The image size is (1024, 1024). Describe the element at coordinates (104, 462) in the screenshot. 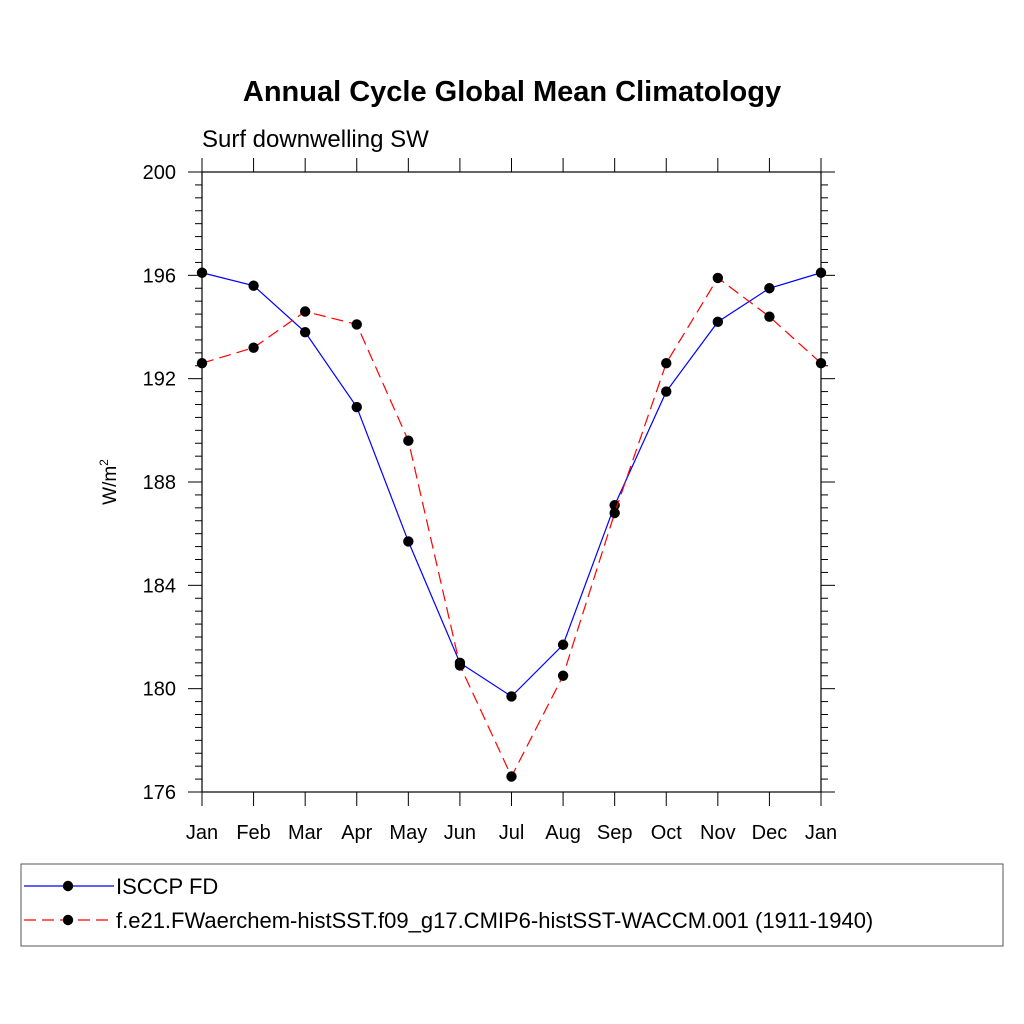

I see `y-axis-label-superscript: 2` at that location.